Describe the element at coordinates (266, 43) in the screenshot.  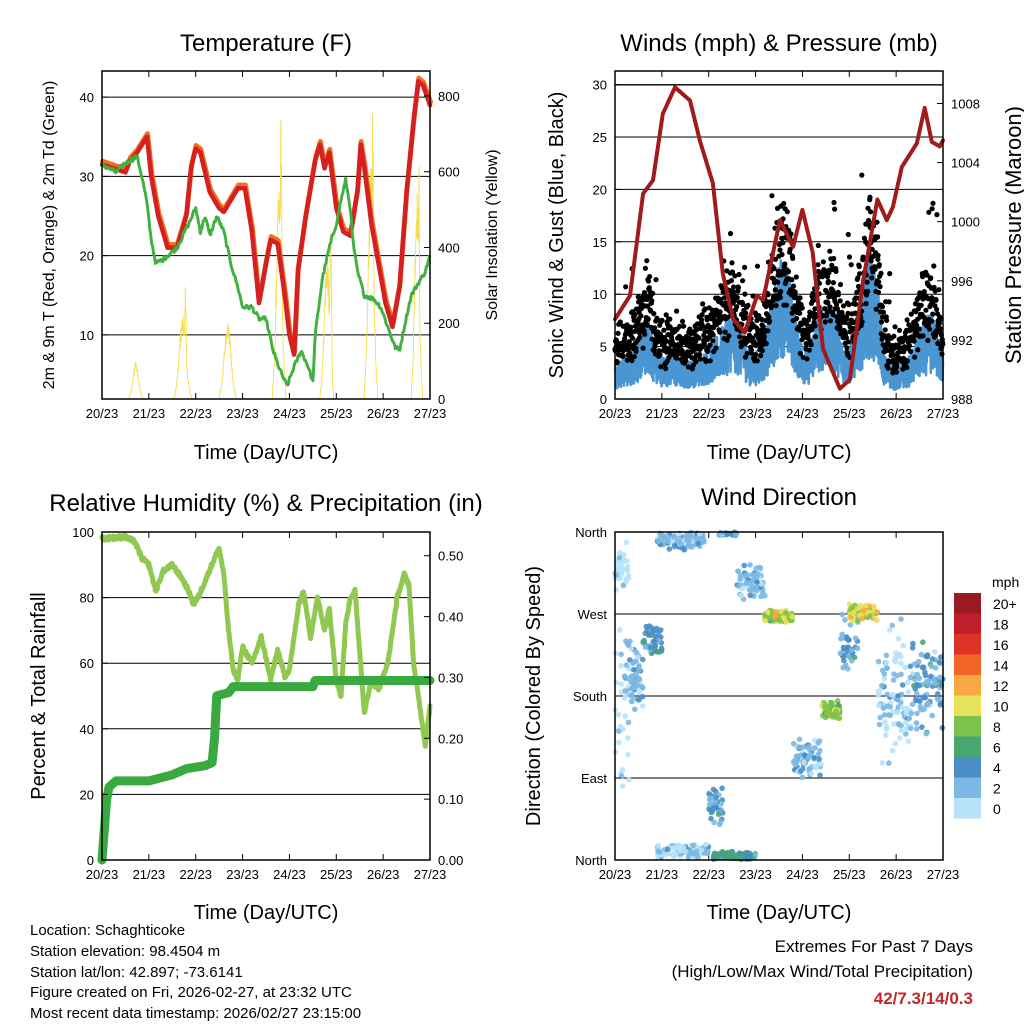
I see `temperature-title: Temperature (F)` at that location.